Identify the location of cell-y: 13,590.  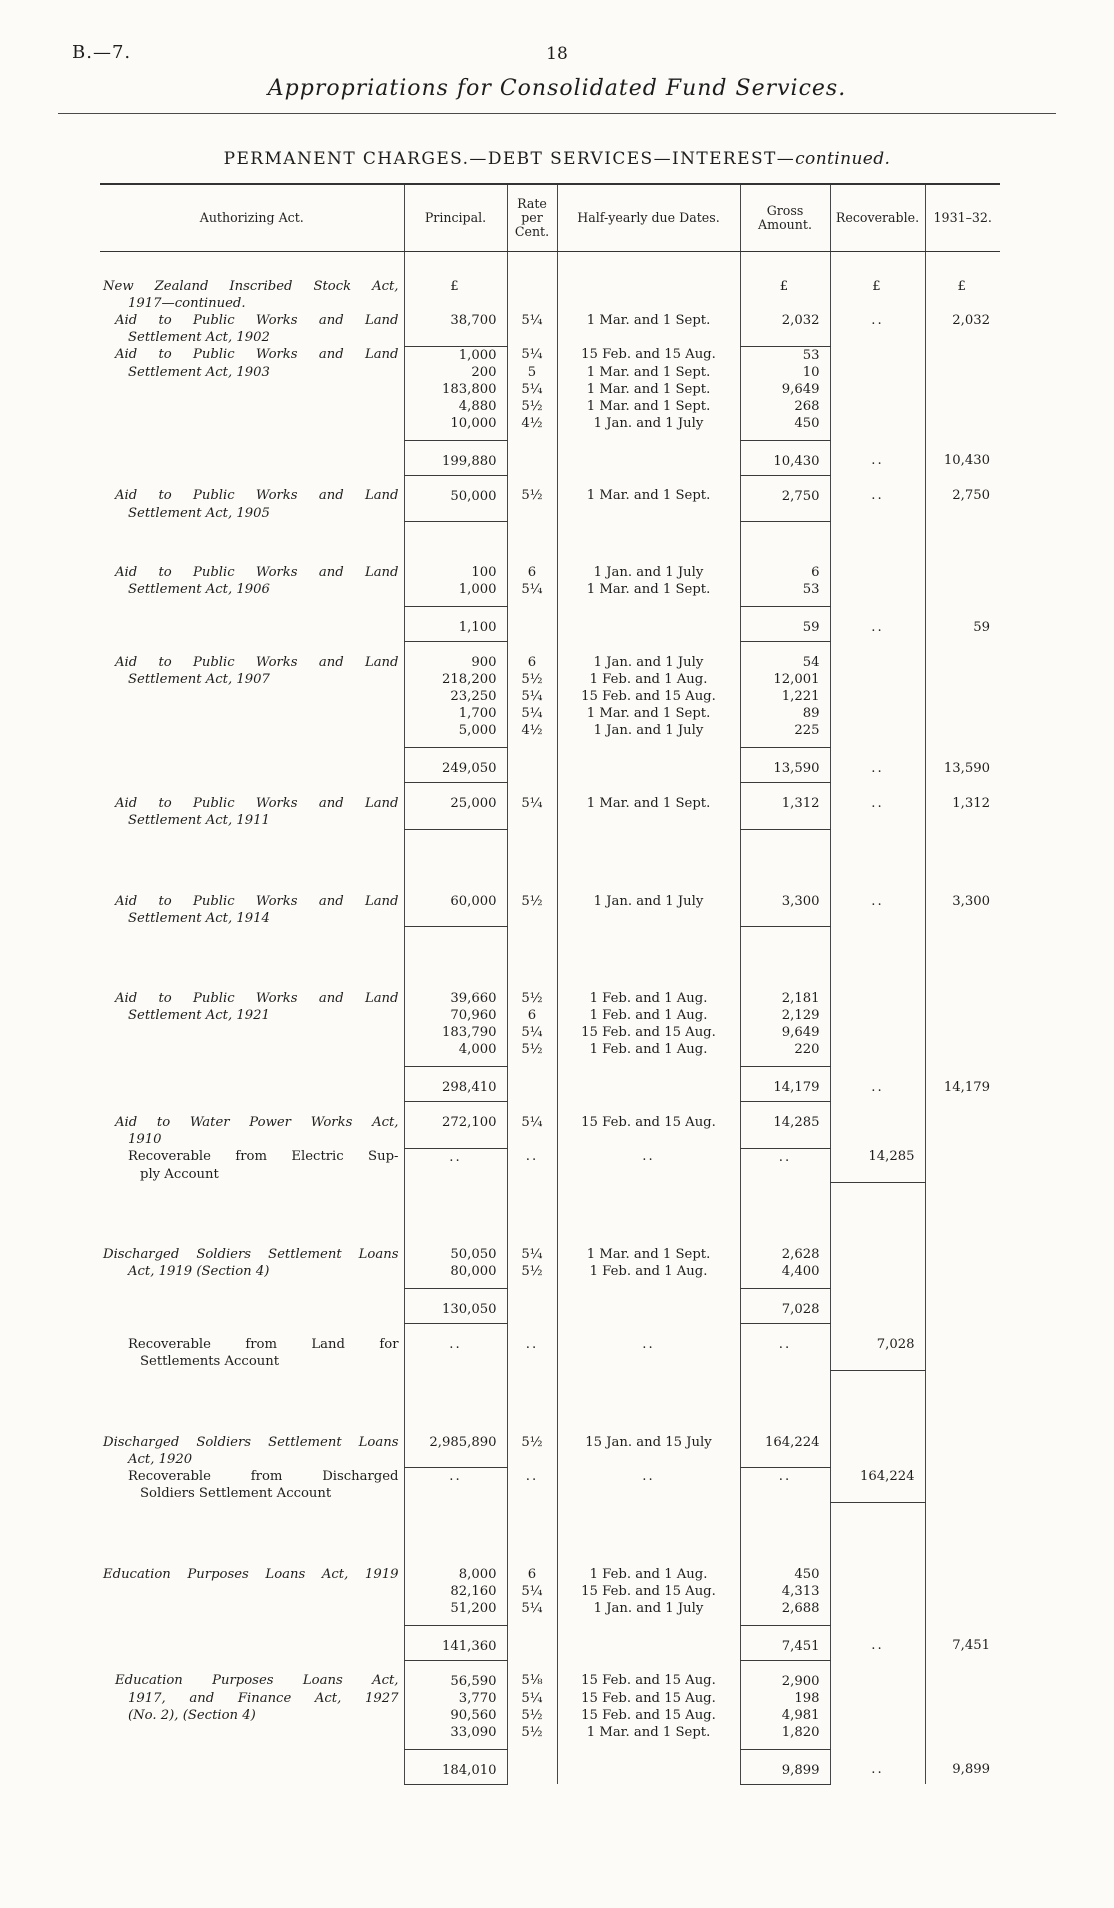
(962, 765).